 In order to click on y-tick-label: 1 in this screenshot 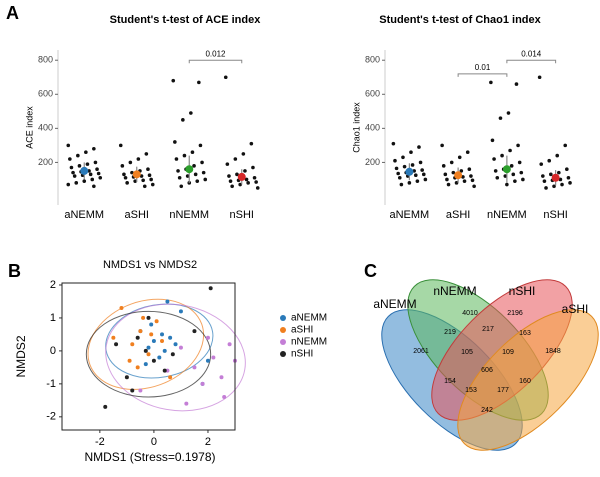, I will do `click(53, 318)`.